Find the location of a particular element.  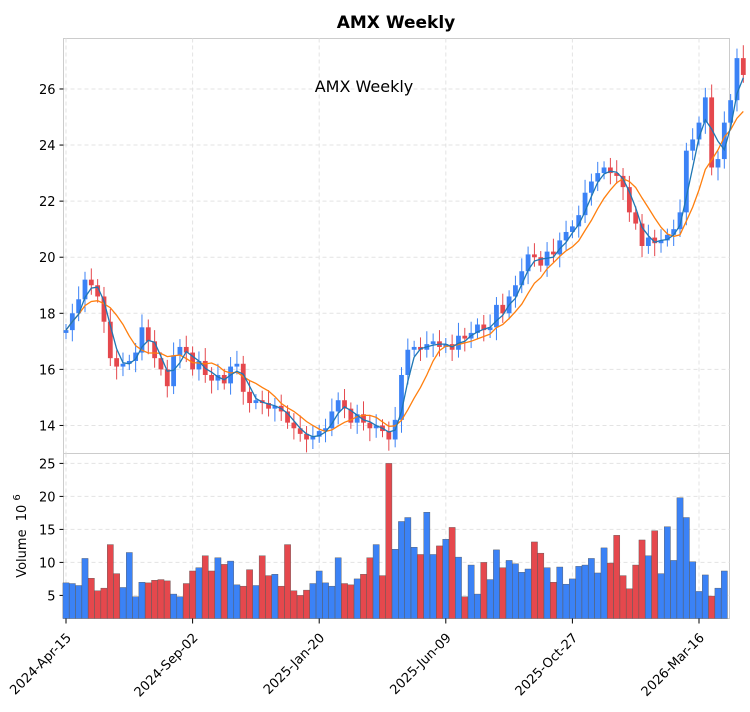

x-tick-label: 2025-Jan-20 is located at coordinates (294, 664).